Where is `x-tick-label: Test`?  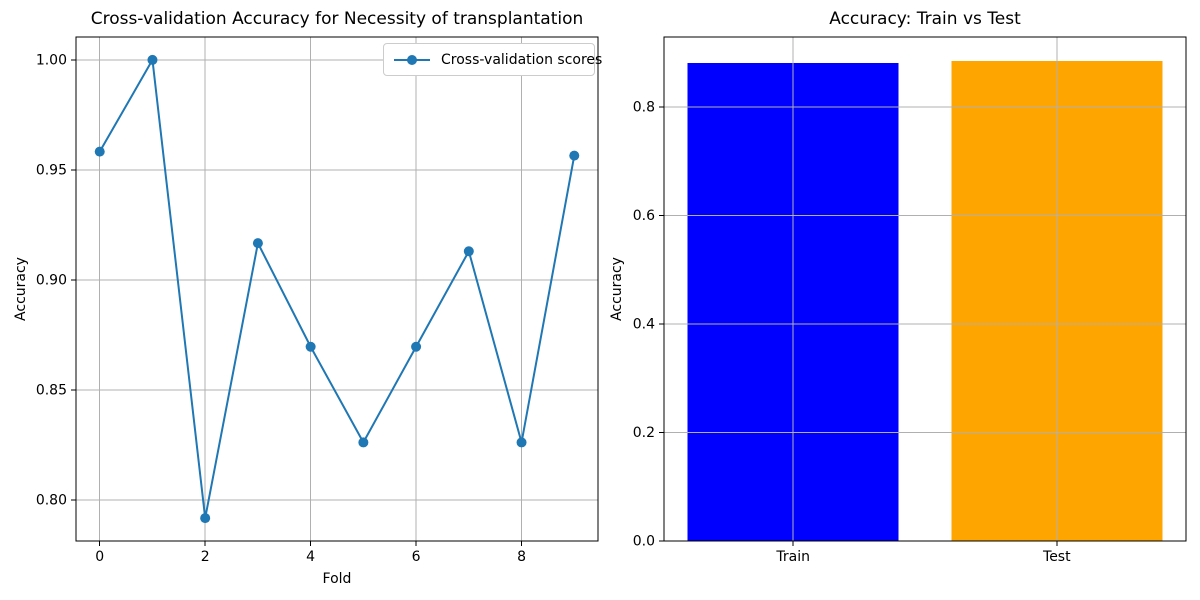
x-tick-label: Test is located at coordinates (1056, 557).